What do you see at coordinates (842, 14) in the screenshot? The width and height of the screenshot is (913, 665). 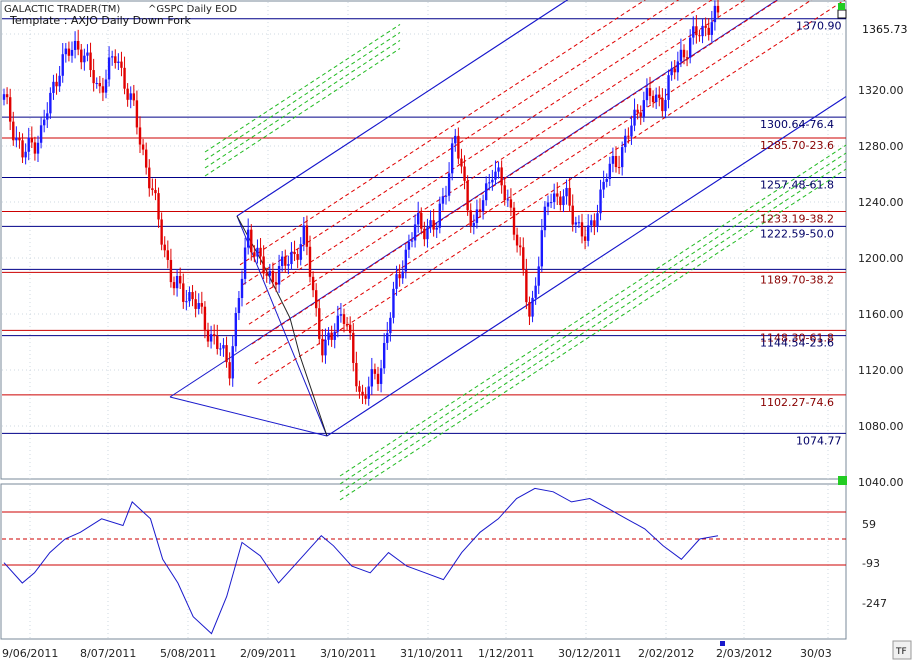 I see `panel-menu-button` at bounding box center [842, 14].